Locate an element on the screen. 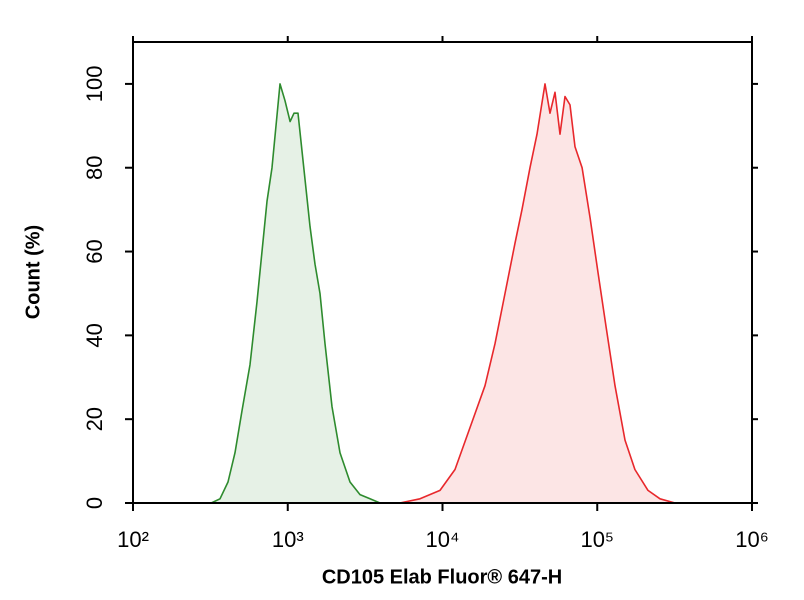 This screenshot has width=804, height=600. y-tick-label: 80 is located at coordinates (94, 167).